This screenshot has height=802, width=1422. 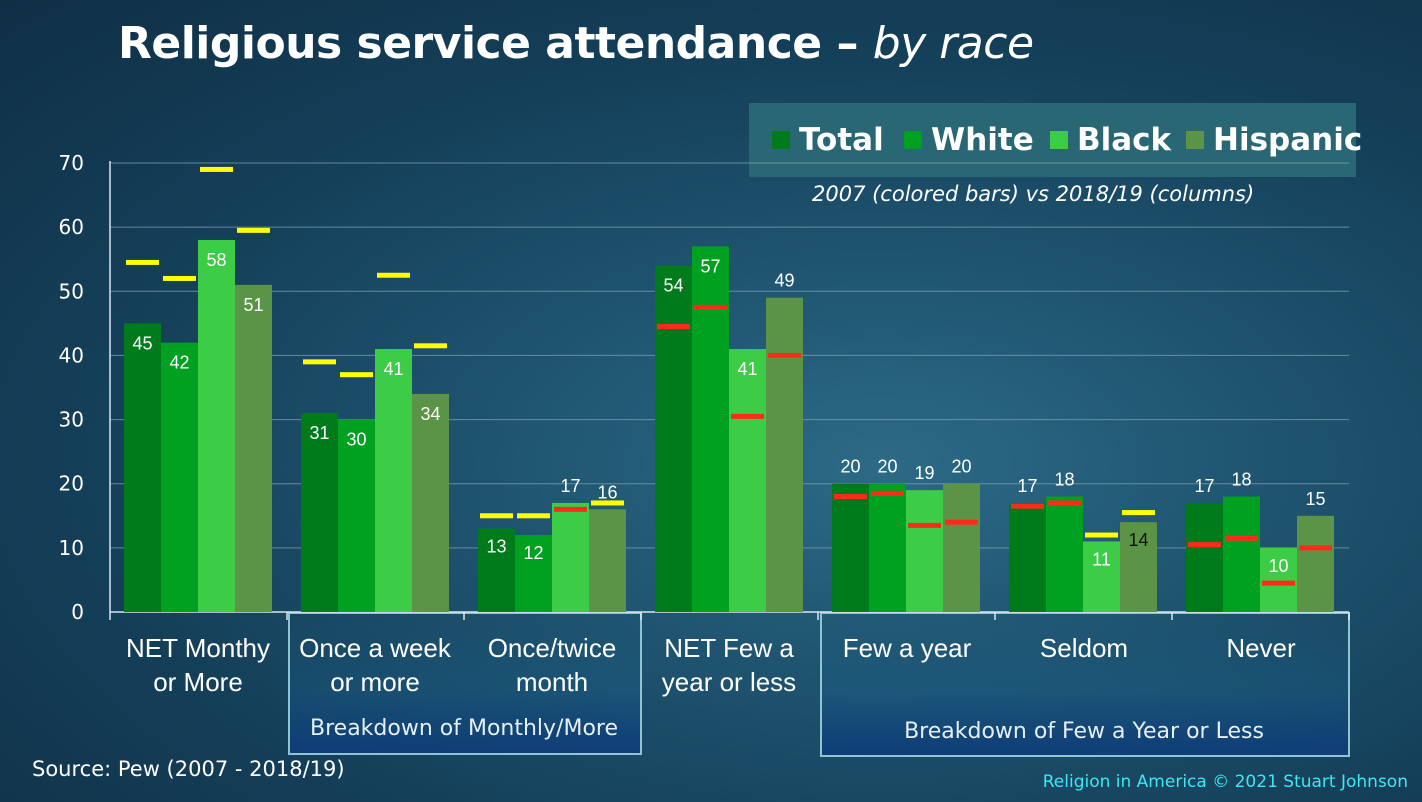 What do you see at coordinates (430, 414) in the screenshot?
I see `value-label-hispanic: 34` at bounding box center [430, 414].